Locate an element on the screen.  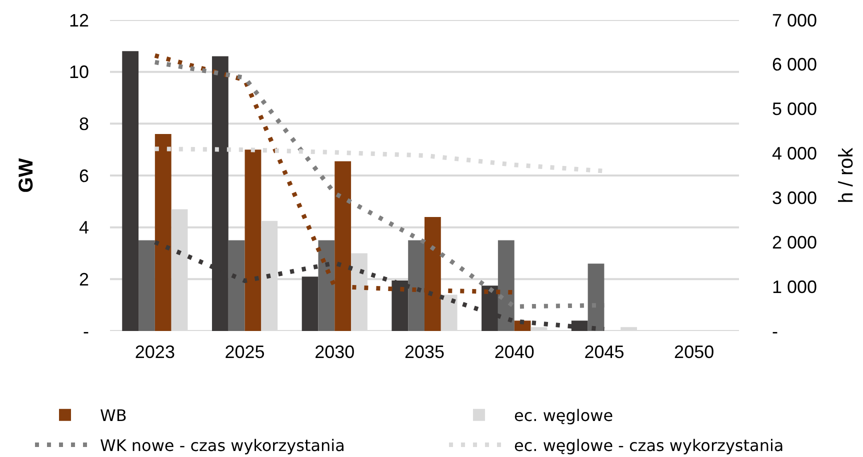
y-tick-label: 6 is located at coordinates (83, 176).